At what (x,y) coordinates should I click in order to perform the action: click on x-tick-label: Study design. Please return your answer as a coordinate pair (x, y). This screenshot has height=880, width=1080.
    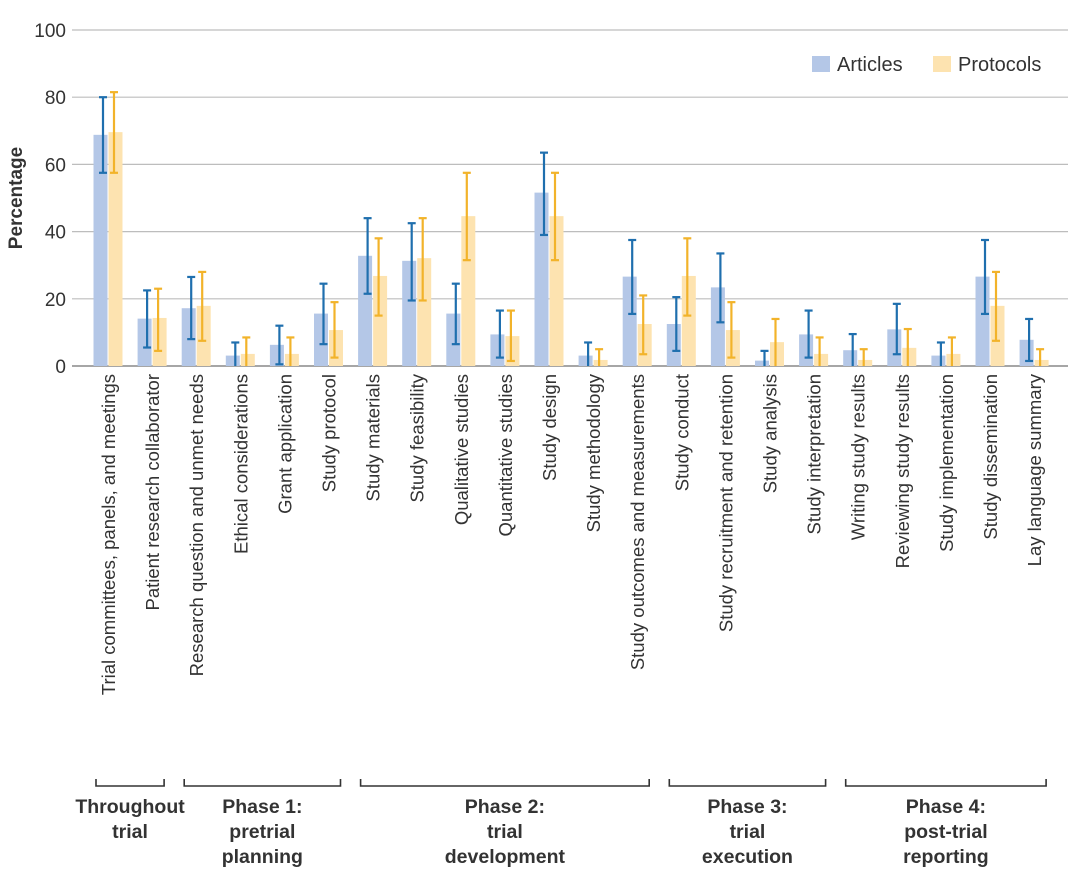
    Looking at the image, I should click on (549, 427).